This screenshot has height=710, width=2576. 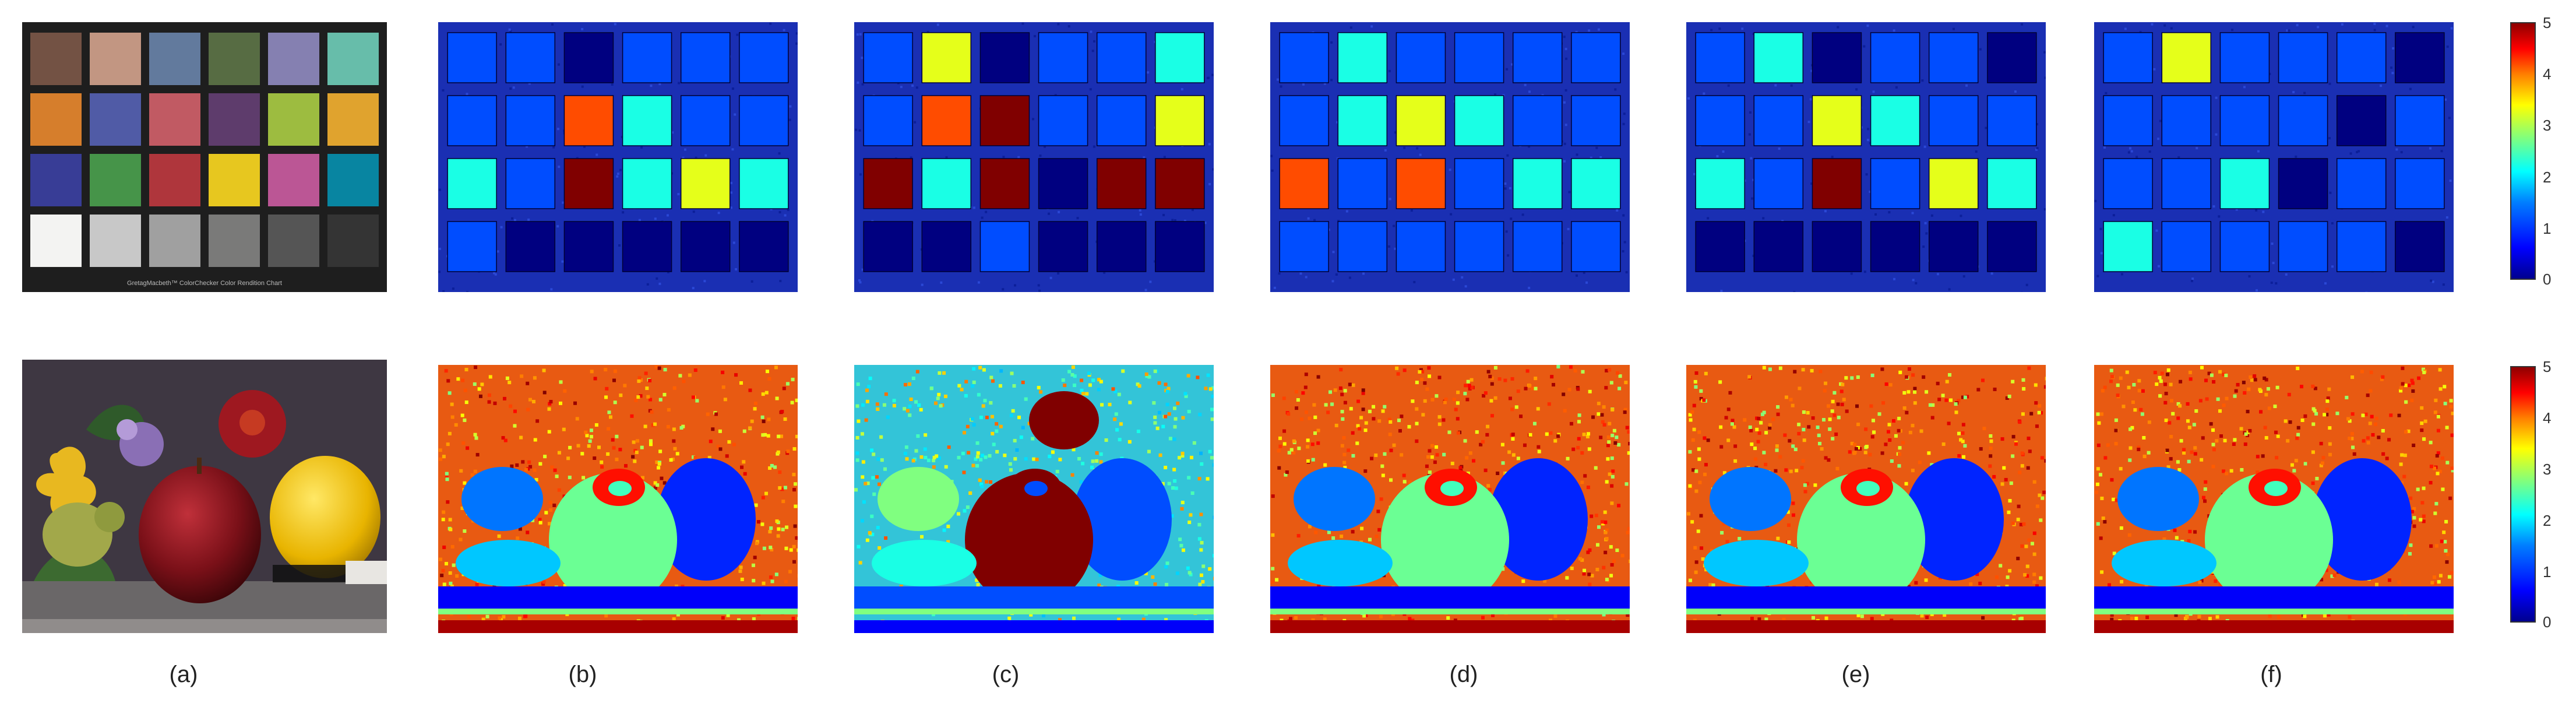 I want to click on error-map-top-b, so click(x=618, y=157).